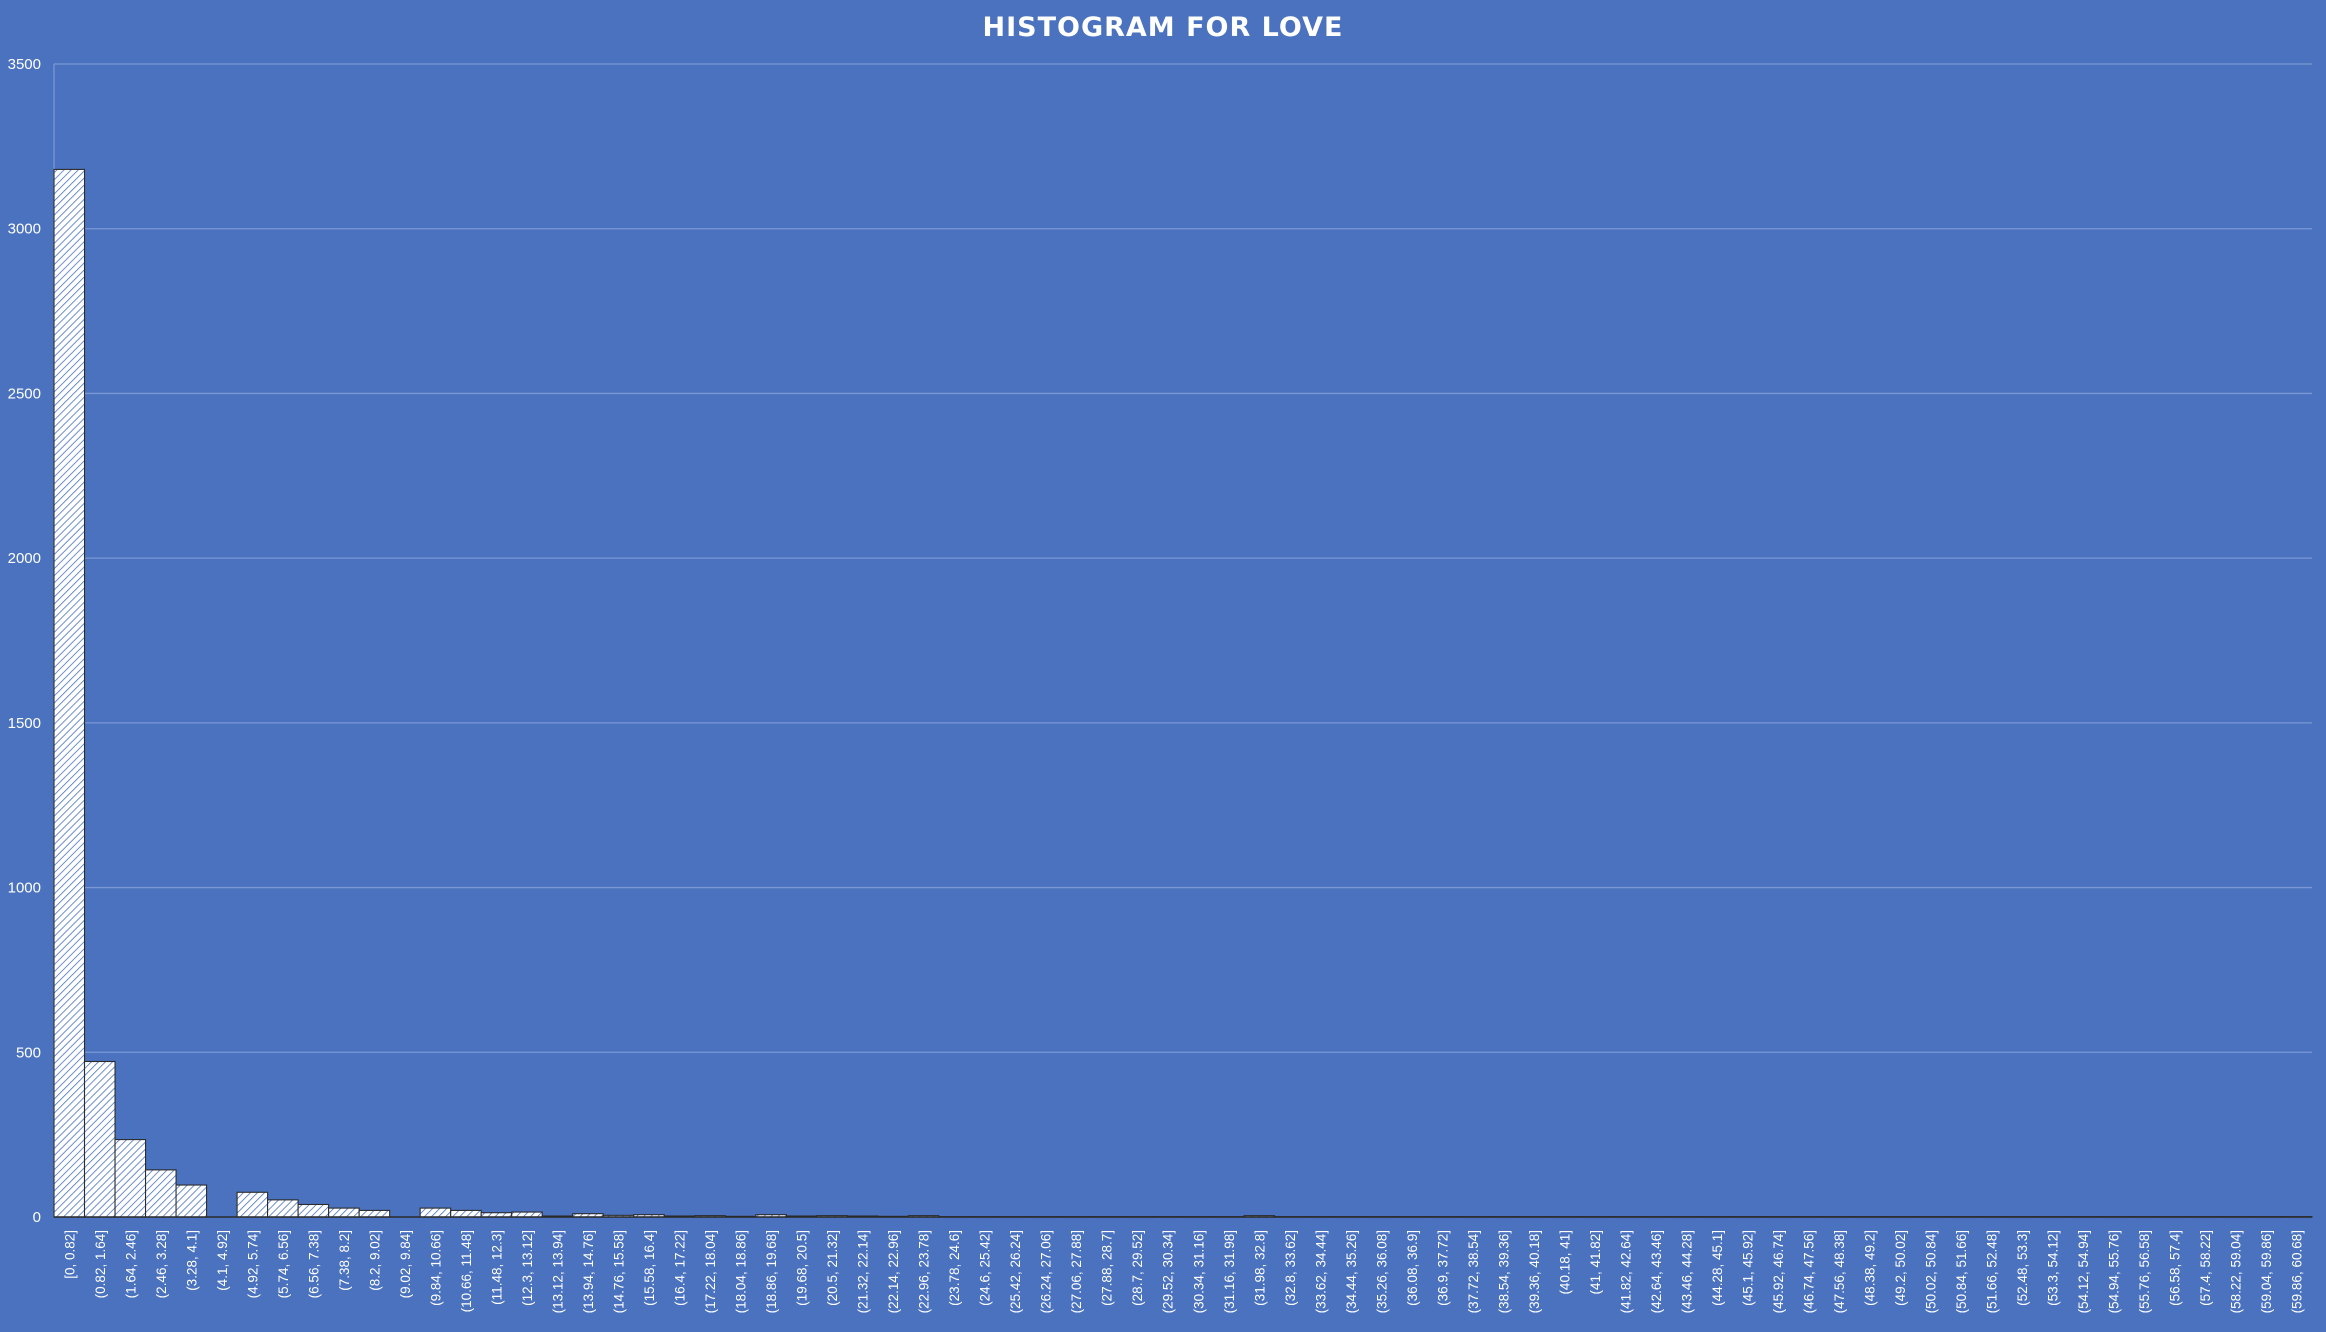  Describe the element at coordinates (1595, 1262) in the screenshot. I see `x-tick-label: (41, 41.82]` at that location.